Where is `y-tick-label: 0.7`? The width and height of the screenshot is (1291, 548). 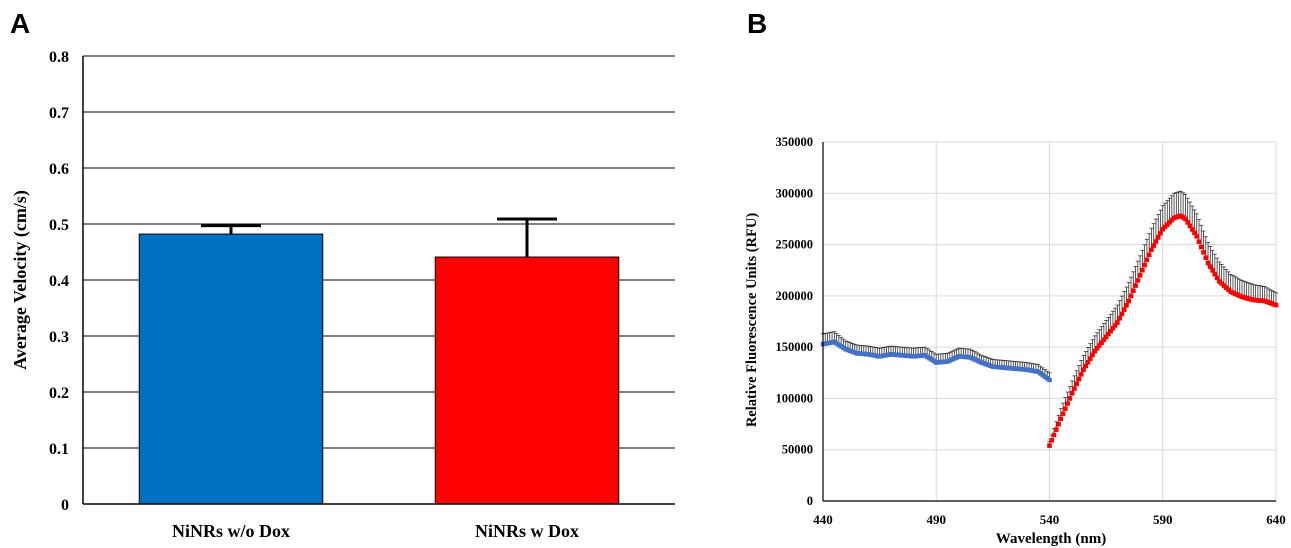 y-tick-label: 0.7 is located at coordinates (59, 113).